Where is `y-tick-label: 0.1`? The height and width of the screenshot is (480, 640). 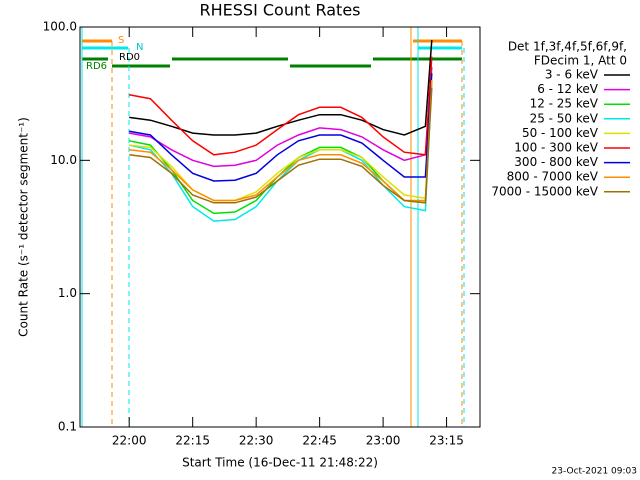
y-tick-label: 0.1 is located at coordinates (67, 427).